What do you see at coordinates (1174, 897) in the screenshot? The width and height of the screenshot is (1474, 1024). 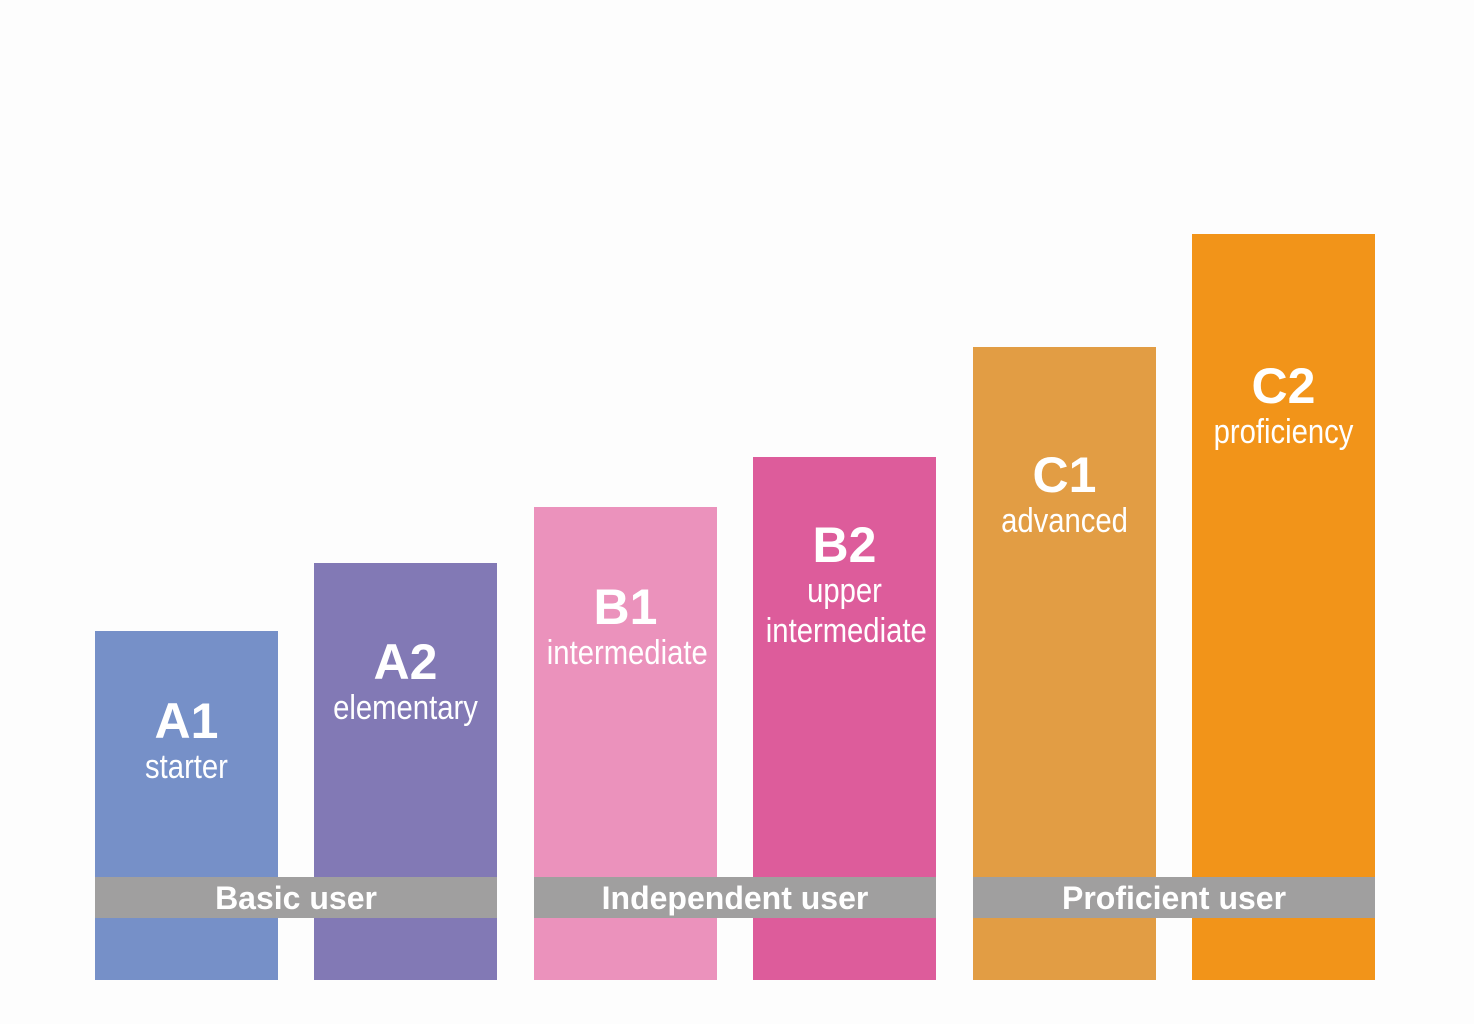 I see `group-band-proficient-user: Proficient user` at bounding box center [1174, 897].